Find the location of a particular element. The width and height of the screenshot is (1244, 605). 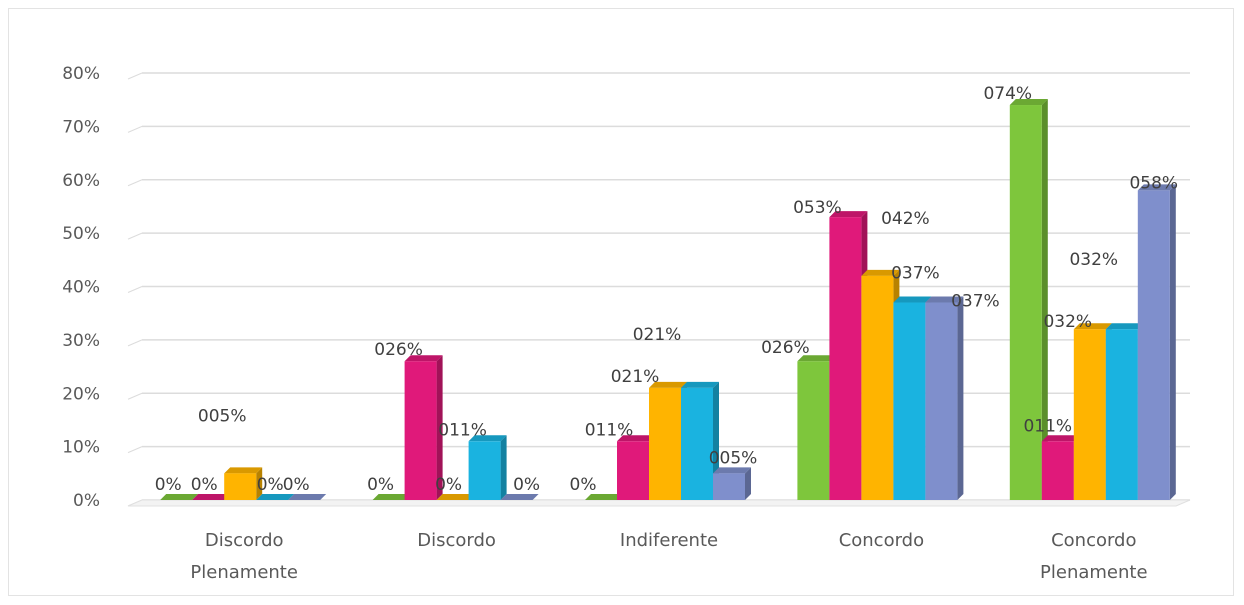

y-tick-label: 60% is located at coordinates (81, 181).